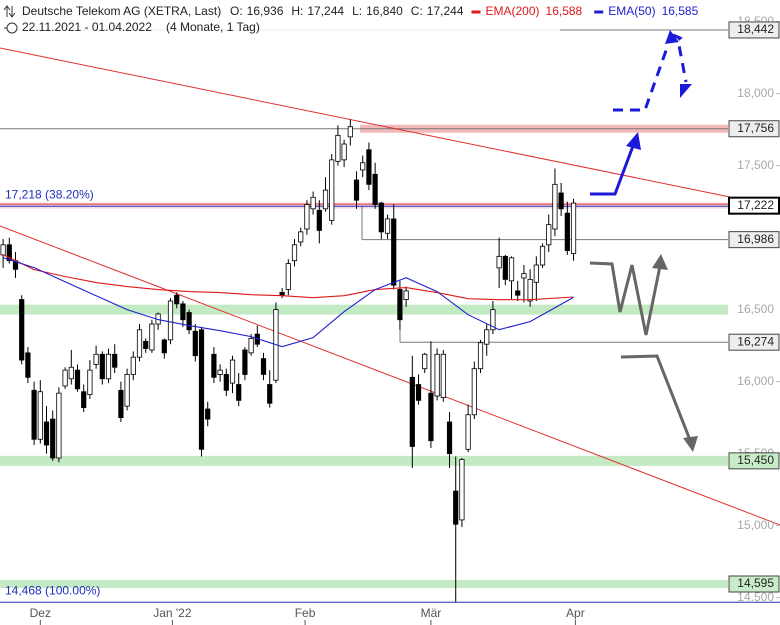  Describe the element at coordinates (755, 93) in the screenshot. I see `y-tick-label: 18,000` at that location.